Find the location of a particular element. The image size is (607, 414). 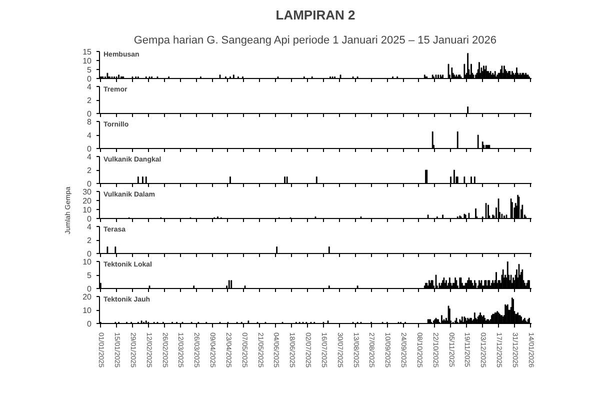

y-tick-label: 30 is located at coordinates (87, 192).